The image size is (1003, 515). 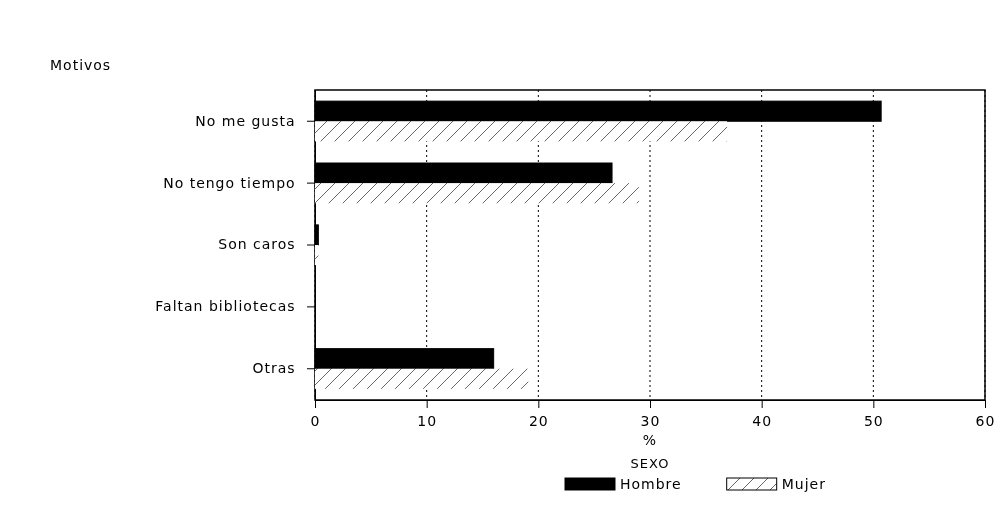 I want to click on y-tick-label: No me gusta, so click(x=245, y=120).